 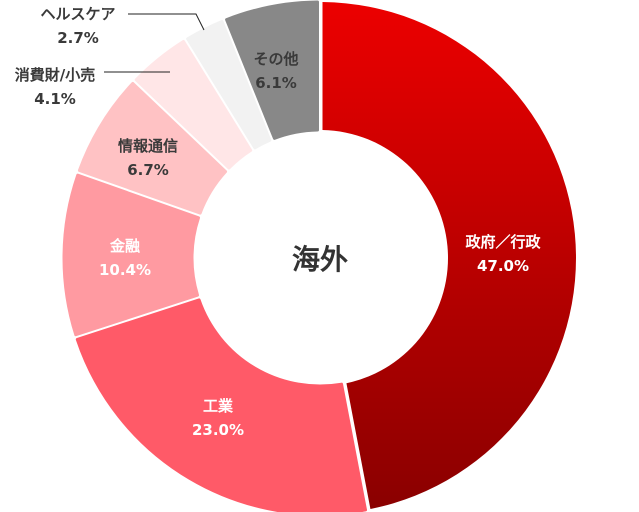 I want to click on leader-lines, so click(x=154, y=43).